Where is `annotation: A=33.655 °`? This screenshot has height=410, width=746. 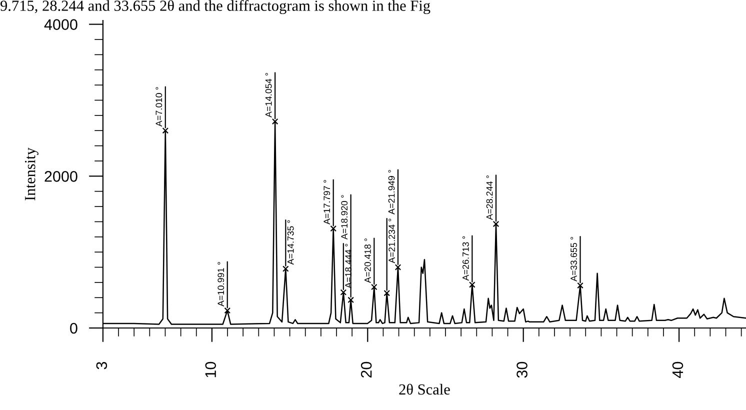
annotation: A=33.655 ° is located at coordinates (573, 259).